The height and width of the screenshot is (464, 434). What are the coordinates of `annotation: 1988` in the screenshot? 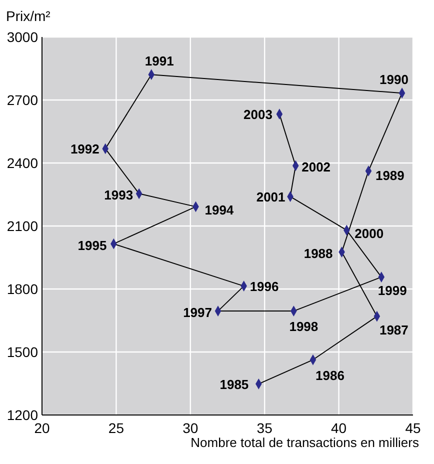 It's located at (318, 254).